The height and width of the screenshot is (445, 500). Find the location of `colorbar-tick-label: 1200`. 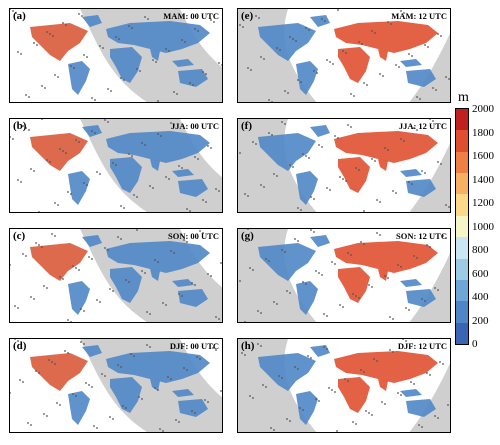

colorbar-tick-label: 1200 is located at coordinates (483, 203).